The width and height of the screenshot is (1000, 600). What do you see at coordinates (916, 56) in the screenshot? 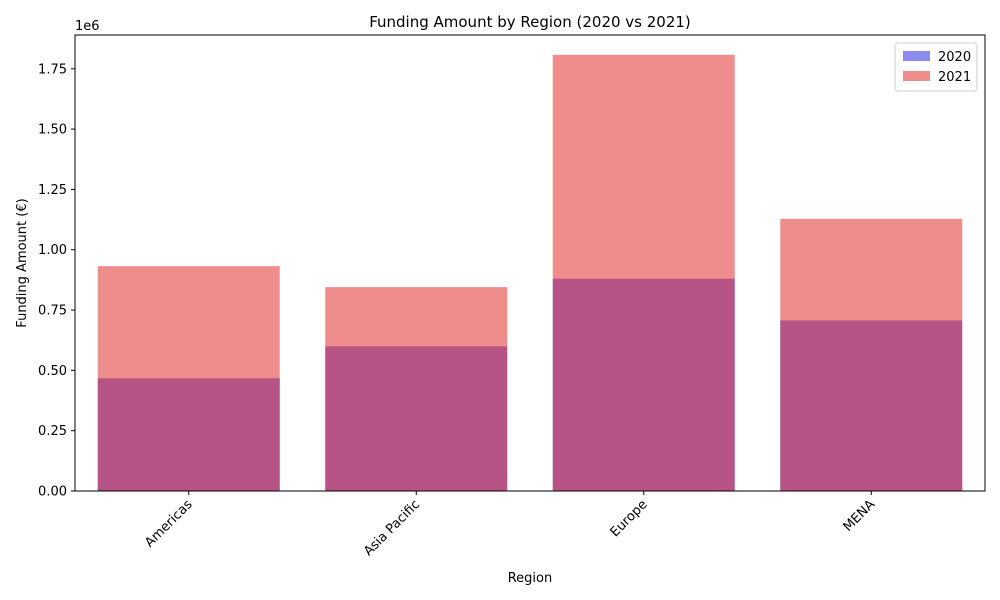
I see `legend-swatch-2020` at bounding box center [916, 56].